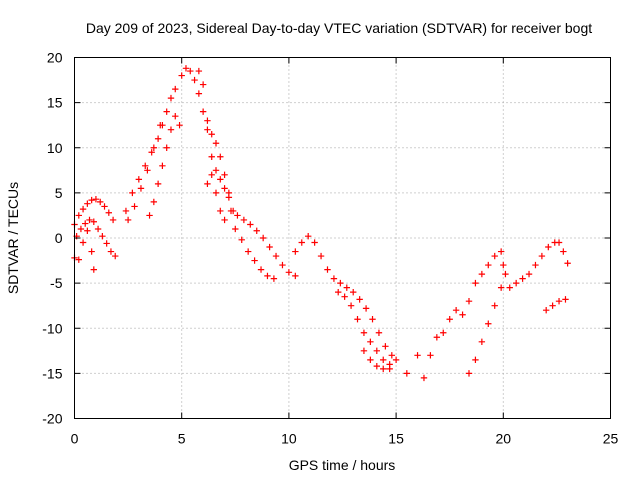 This screenshot has height=480, width=640. Describe the element at coordinates (52, 419) in the screenshot. I see `y-tick-label: -20` at that location.